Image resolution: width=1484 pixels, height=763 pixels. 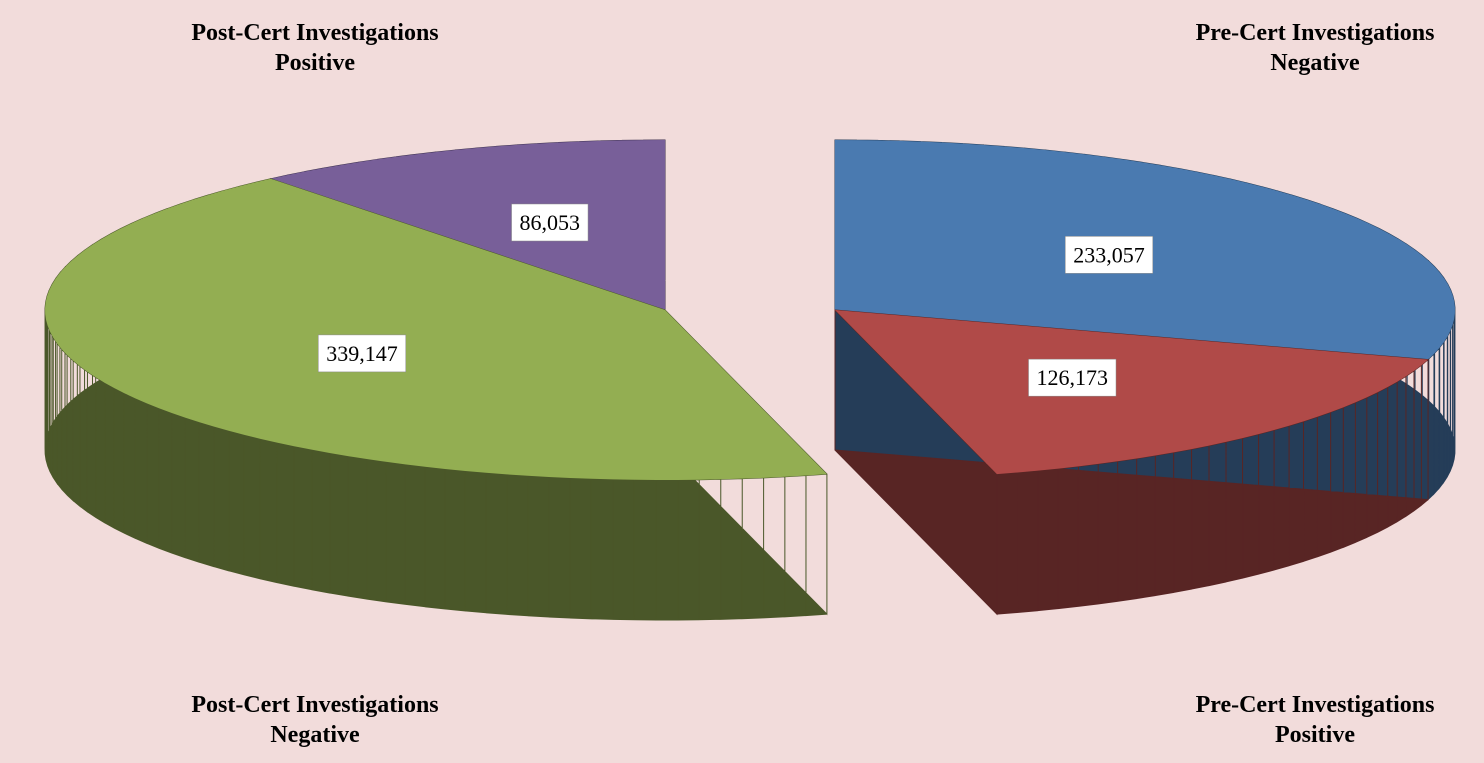 What do you see at coordinates (314, 48) in the screenshot?
I see `category-label: Post-Cert Investigations Positive` at bounding box center [314, 48].